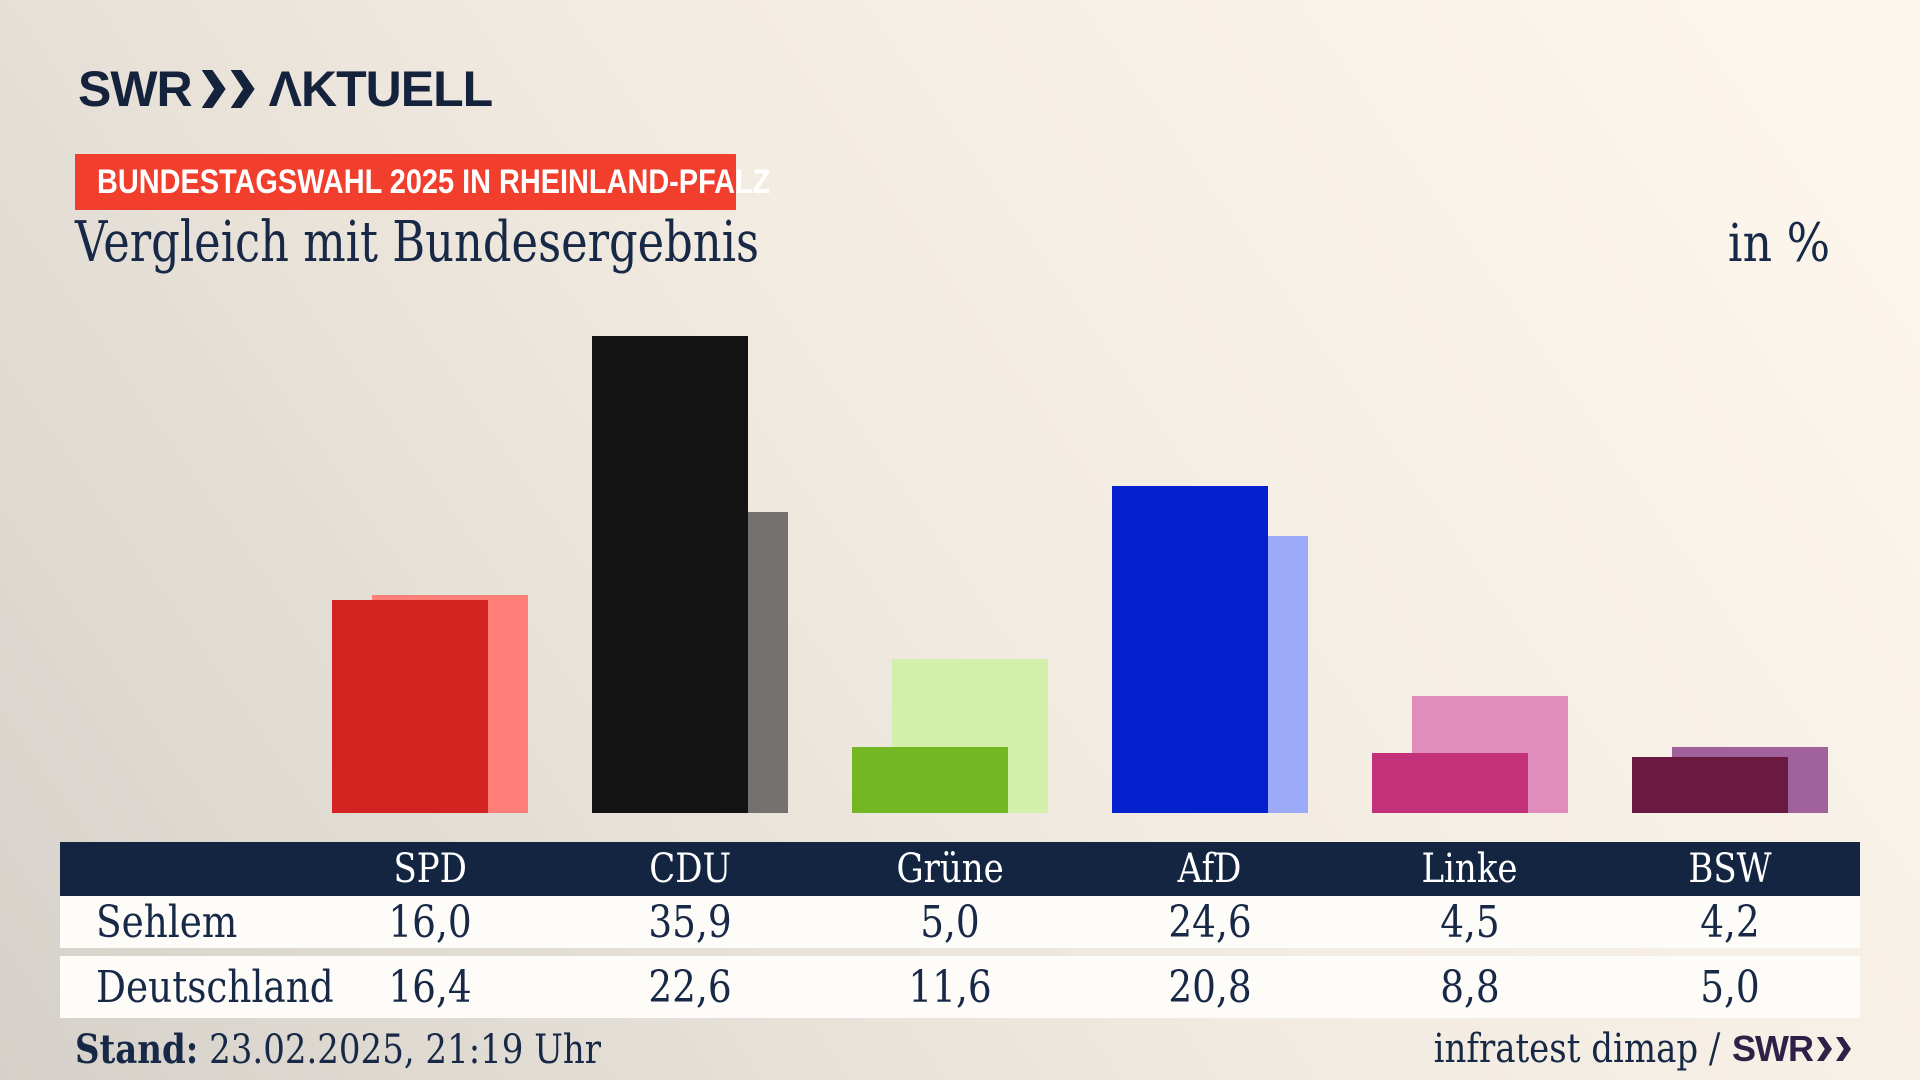 The image size is (1920, 1080). What do you see at coordinates (1470, 922) in the screenshot?
I see `table-cell: 4,5` at bounding box center [1470, 922].